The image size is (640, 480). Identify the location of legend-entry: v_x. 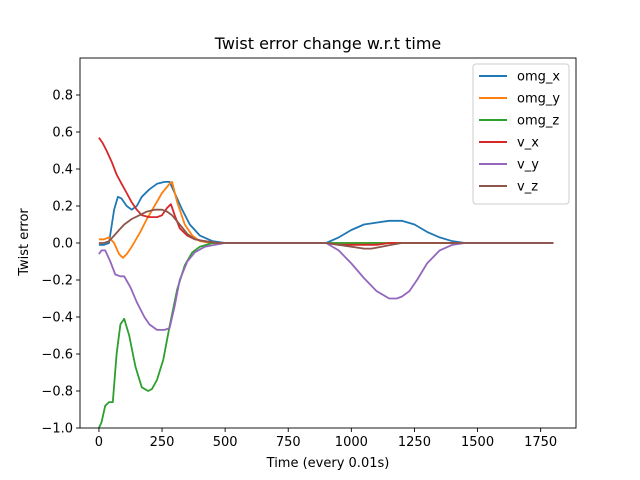
(528, 143).